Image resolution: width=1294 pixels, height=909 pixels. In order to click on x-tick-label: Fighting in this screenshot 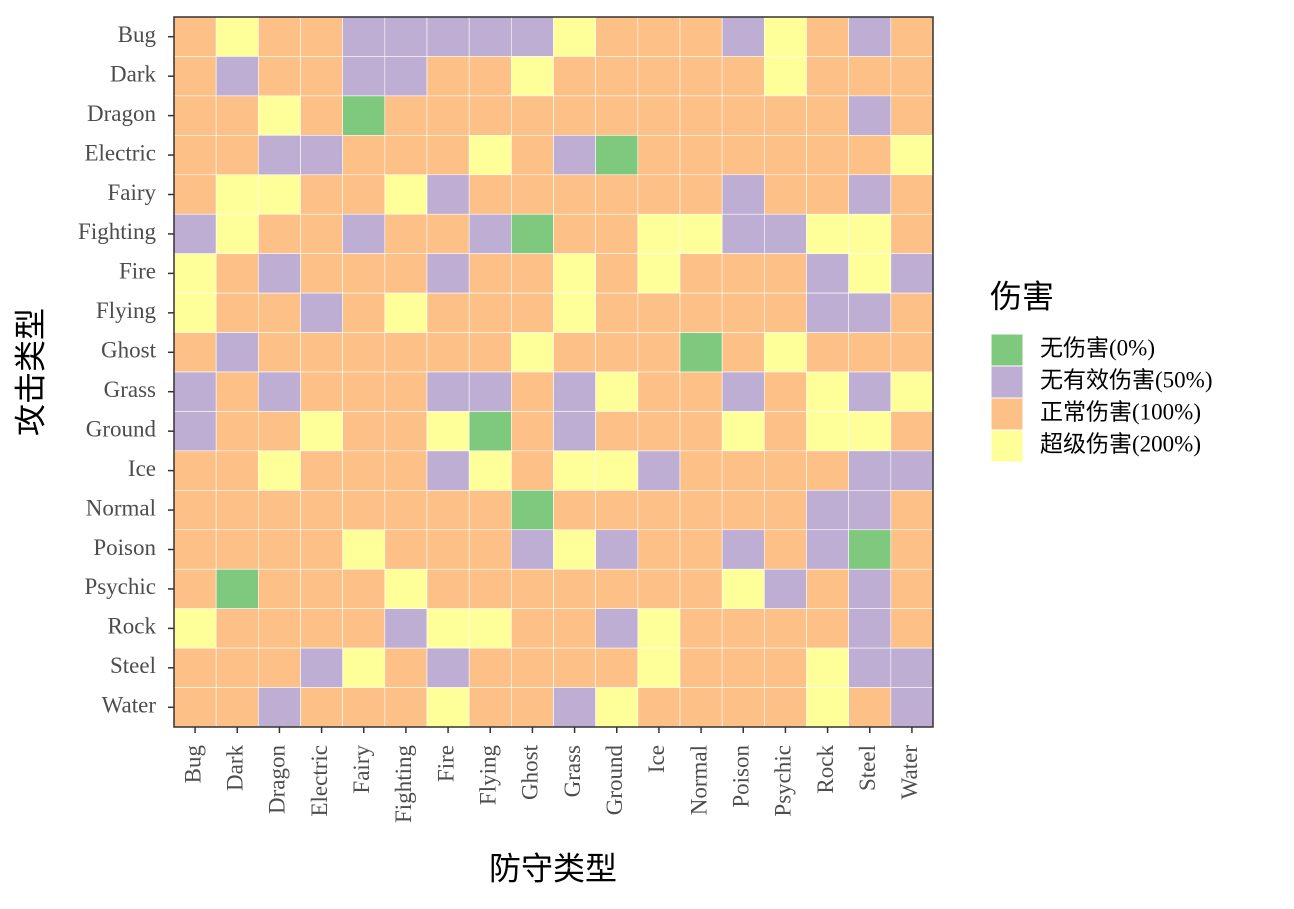, I will do `click(403, 784)`.